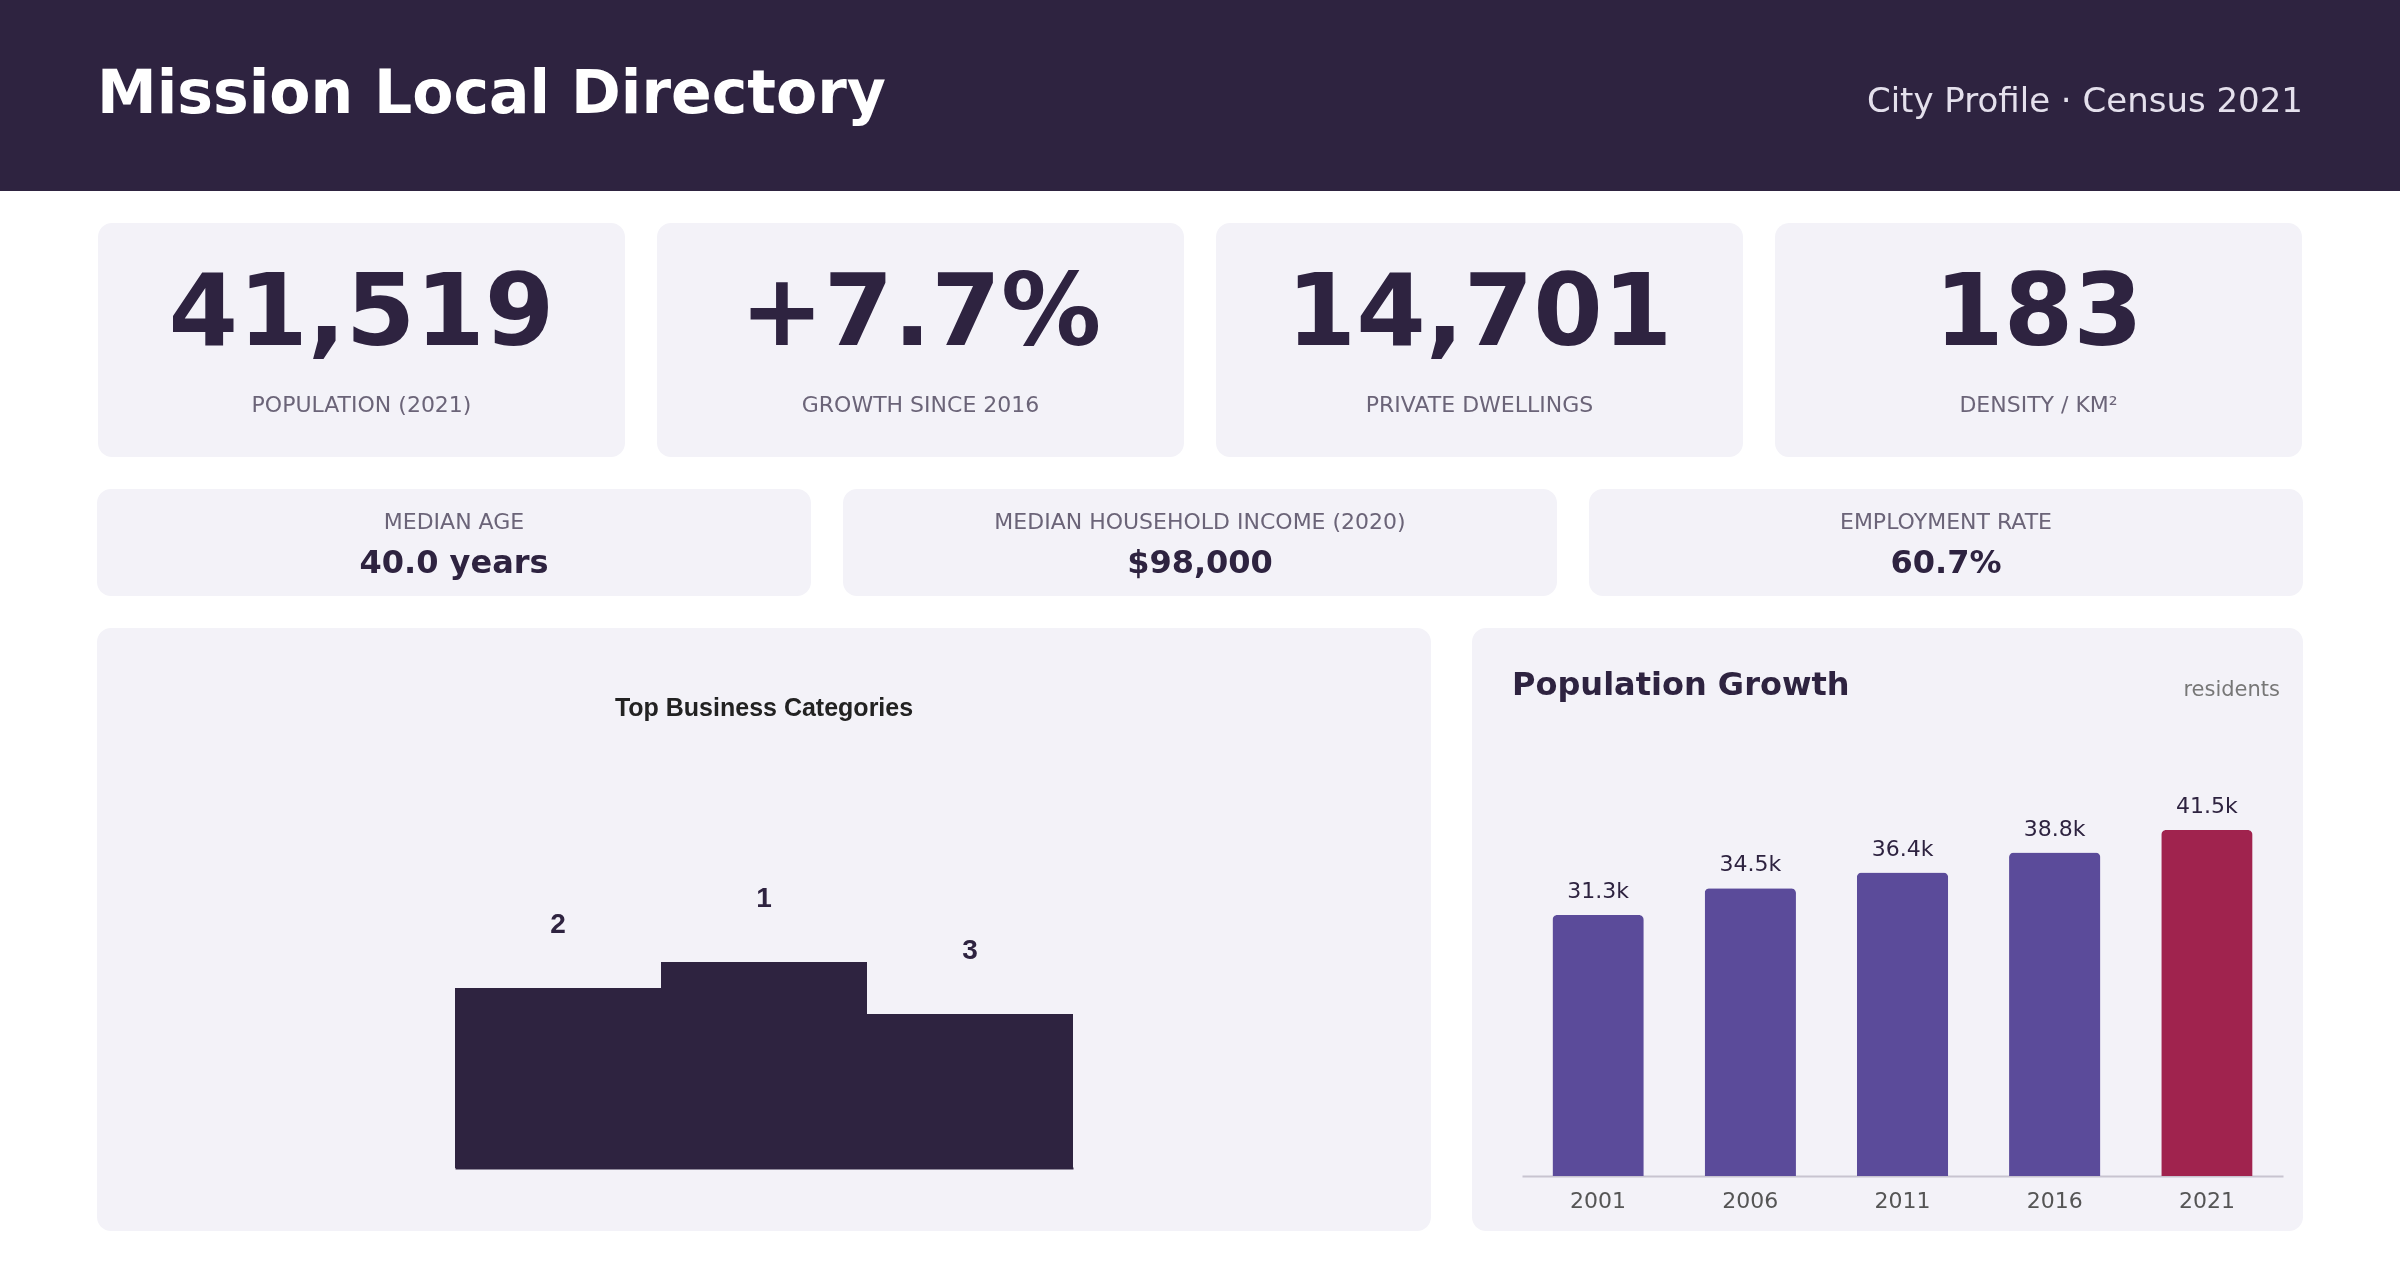 The width and height of the screenshot is (2400, 1280). I want to click on text: 1, so click(764, 897).